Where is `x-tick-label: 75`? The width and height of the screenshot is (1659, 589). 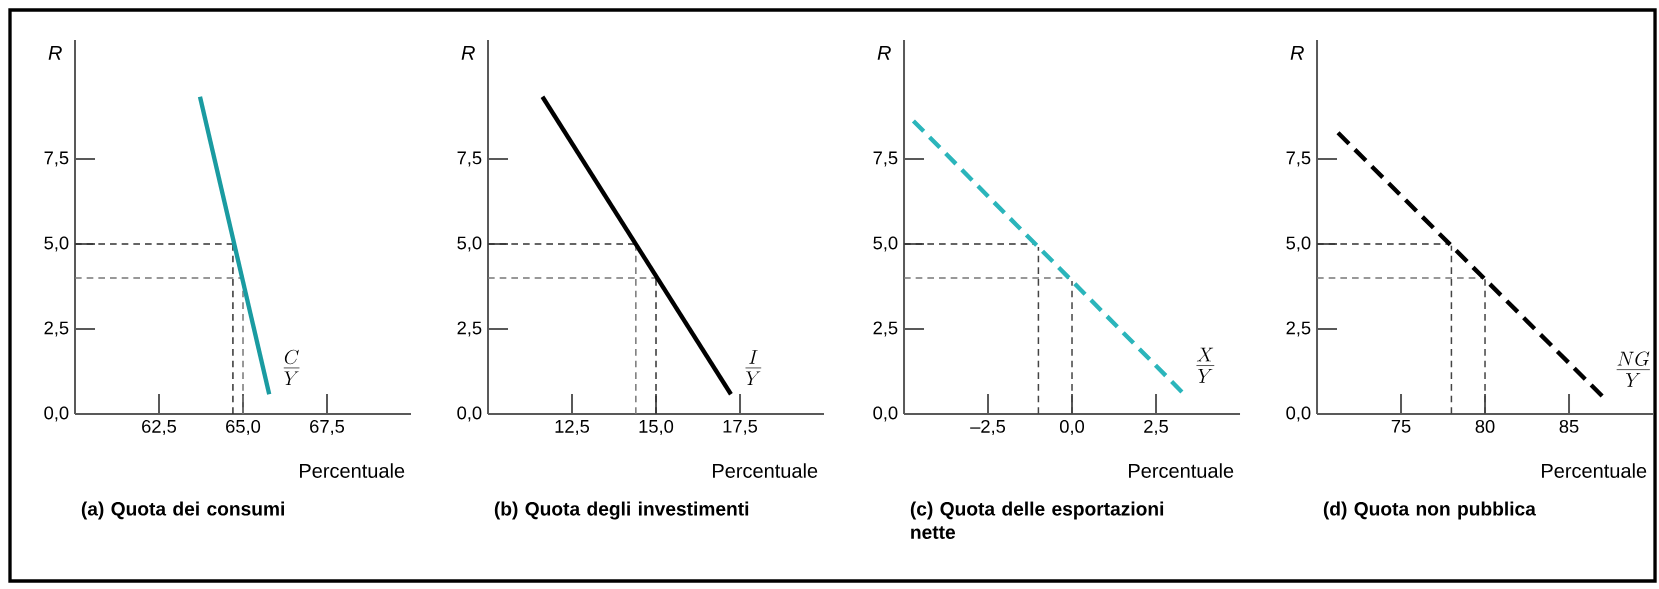
x-tick-label: 75 is located at coordinates (1401, 426).